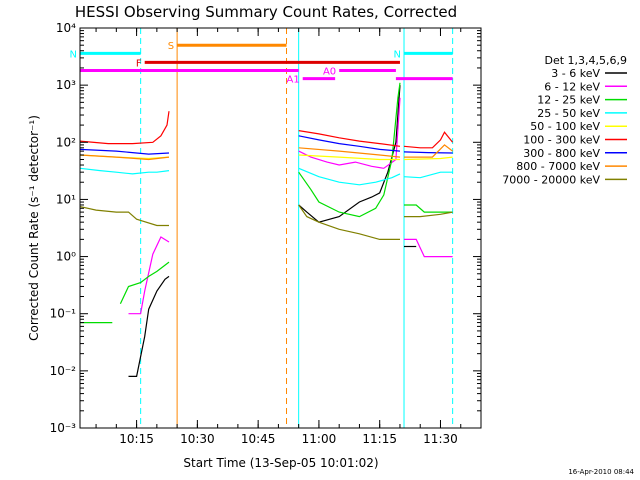 Image resolution: width=640 pixels, height=480 pixels. What do you see at coordinates (73, 54) in the screenshot?
I see `flag-label-1: N` at bounding box center [73, 54].